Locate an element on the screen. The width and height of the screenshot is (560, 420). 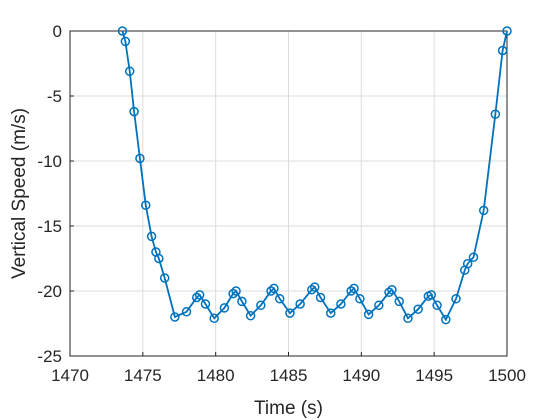
y-axis-label: Vertical Speed (m/s) is located at coordinates (19, 193).